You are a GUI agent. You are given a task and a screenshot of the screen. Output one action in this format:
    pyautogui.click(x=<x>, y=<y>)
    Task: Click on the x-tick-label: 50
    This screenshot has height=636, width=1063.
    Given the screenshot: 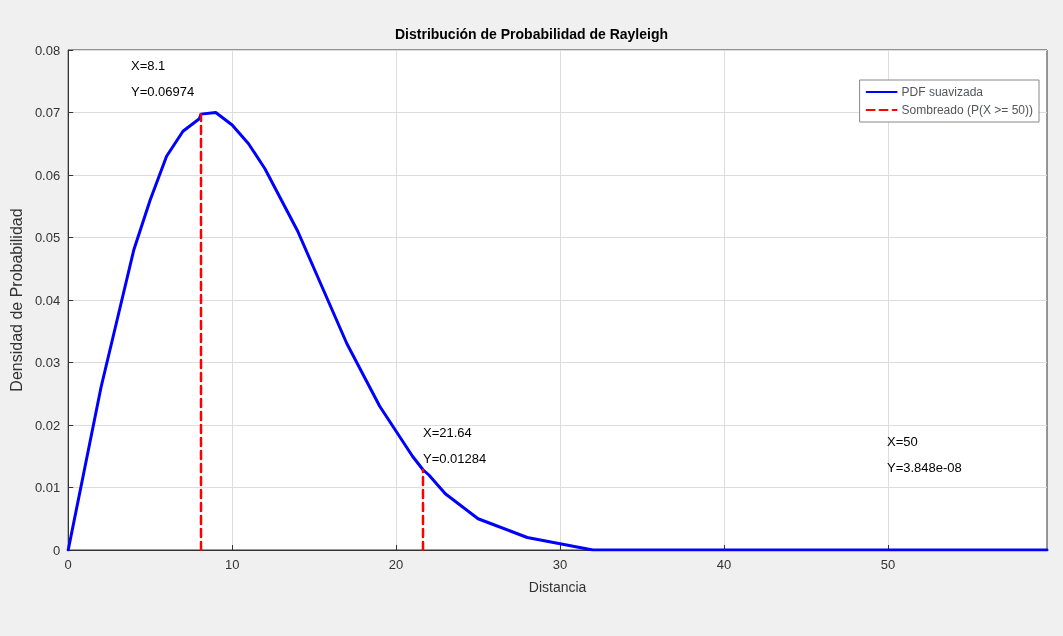 What is the action you would take?
    pyautogui.click(x=888, y=564)
    